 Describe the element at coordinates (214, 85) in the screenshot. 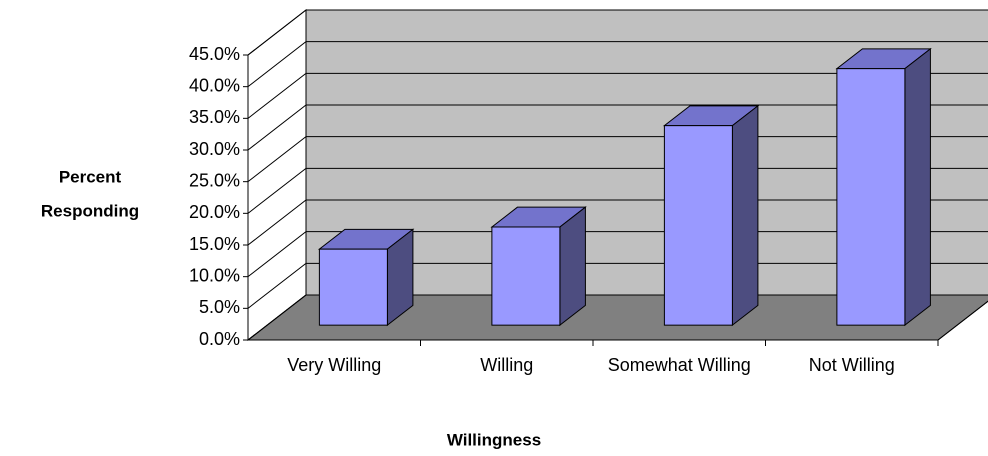

I see `y-tick-label: 40.0%` at that location.